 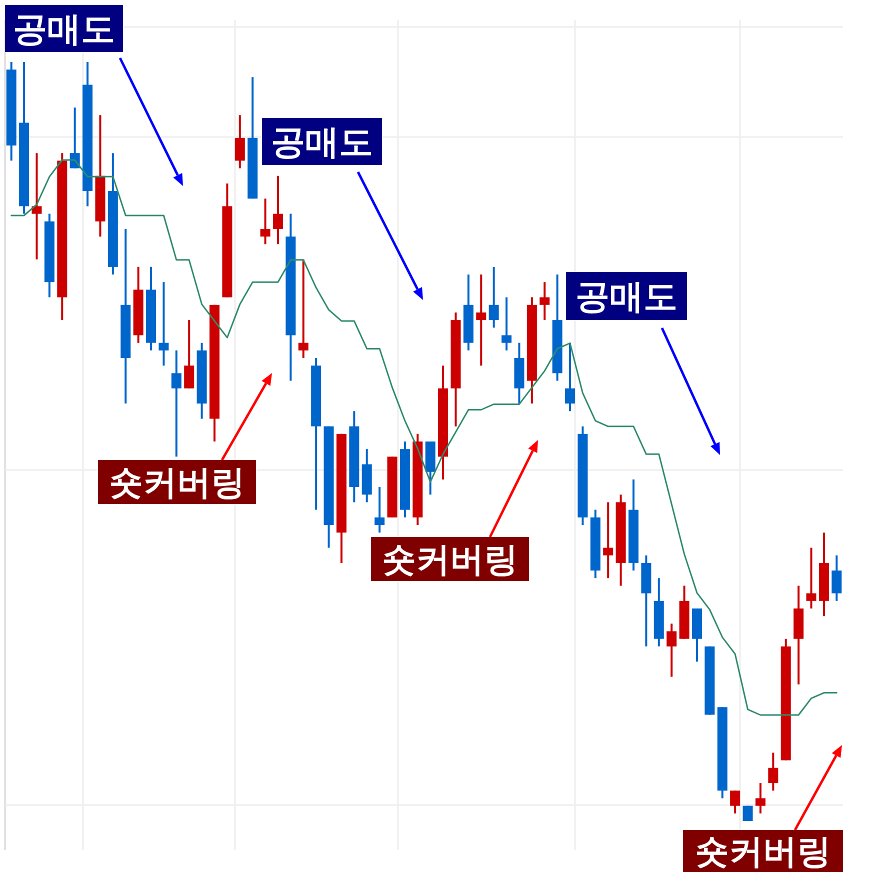 What do you see at coordinates (64, 30) in the screenshot?
I see `text: 공매도` at bounding box center [64, 30].